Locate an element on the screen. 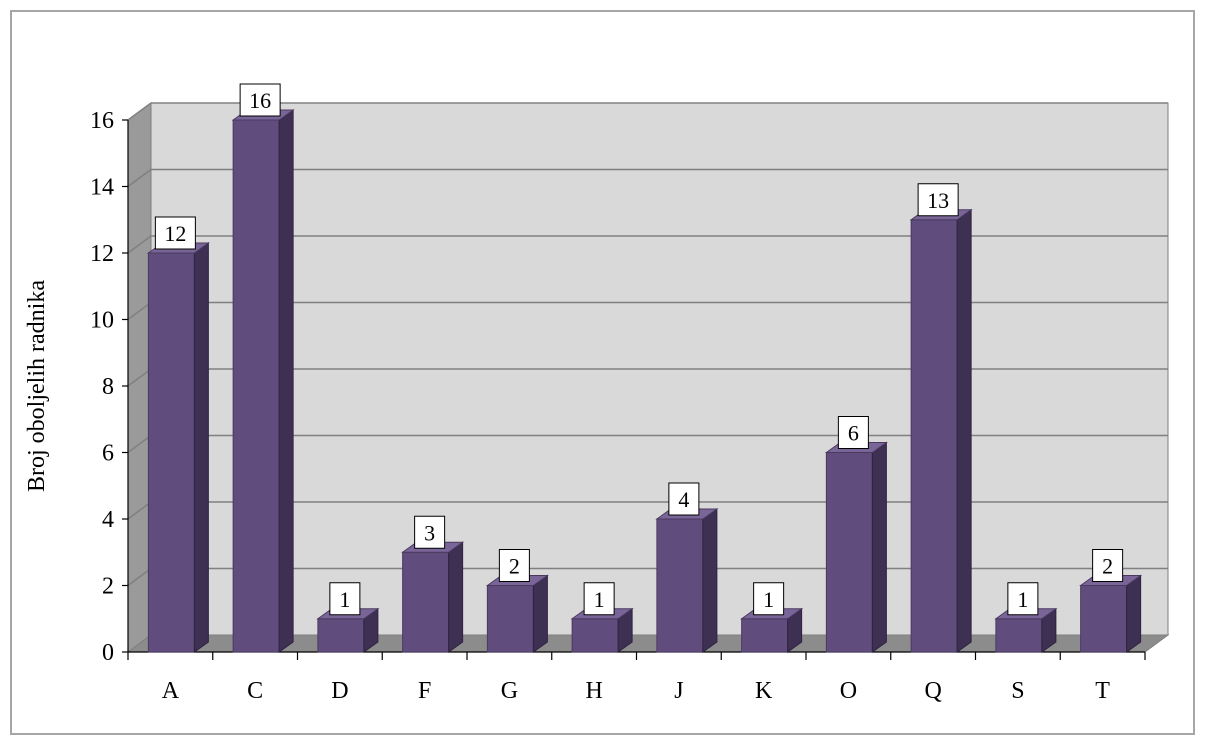  bar-D: 1 is located at coordinates (348, 617).